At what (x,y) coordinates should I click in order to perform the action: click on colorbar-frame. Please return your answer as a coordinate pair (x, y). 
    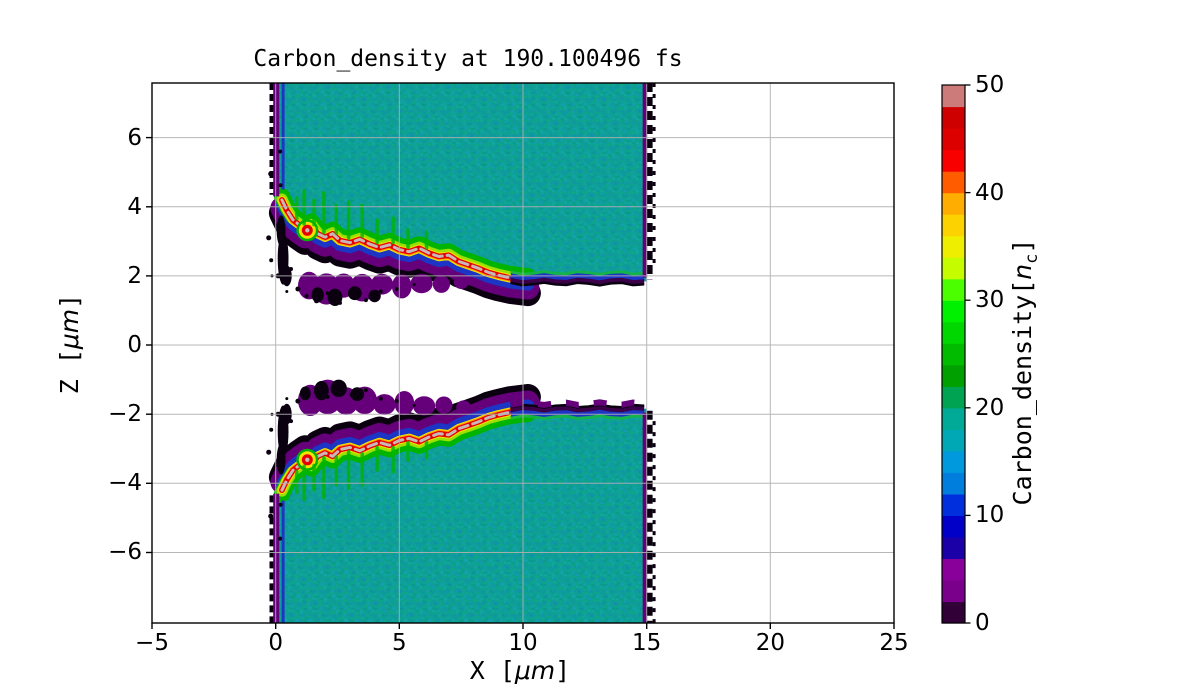
    Looking at the image, I should click on (953, 354).